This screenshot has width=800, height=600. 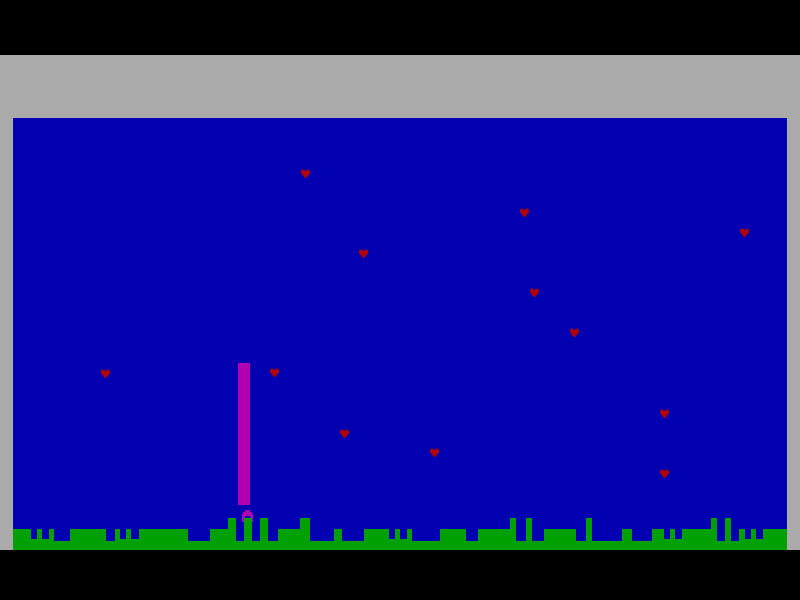 I want to click on city-skyline, so click(x=400, y=534).